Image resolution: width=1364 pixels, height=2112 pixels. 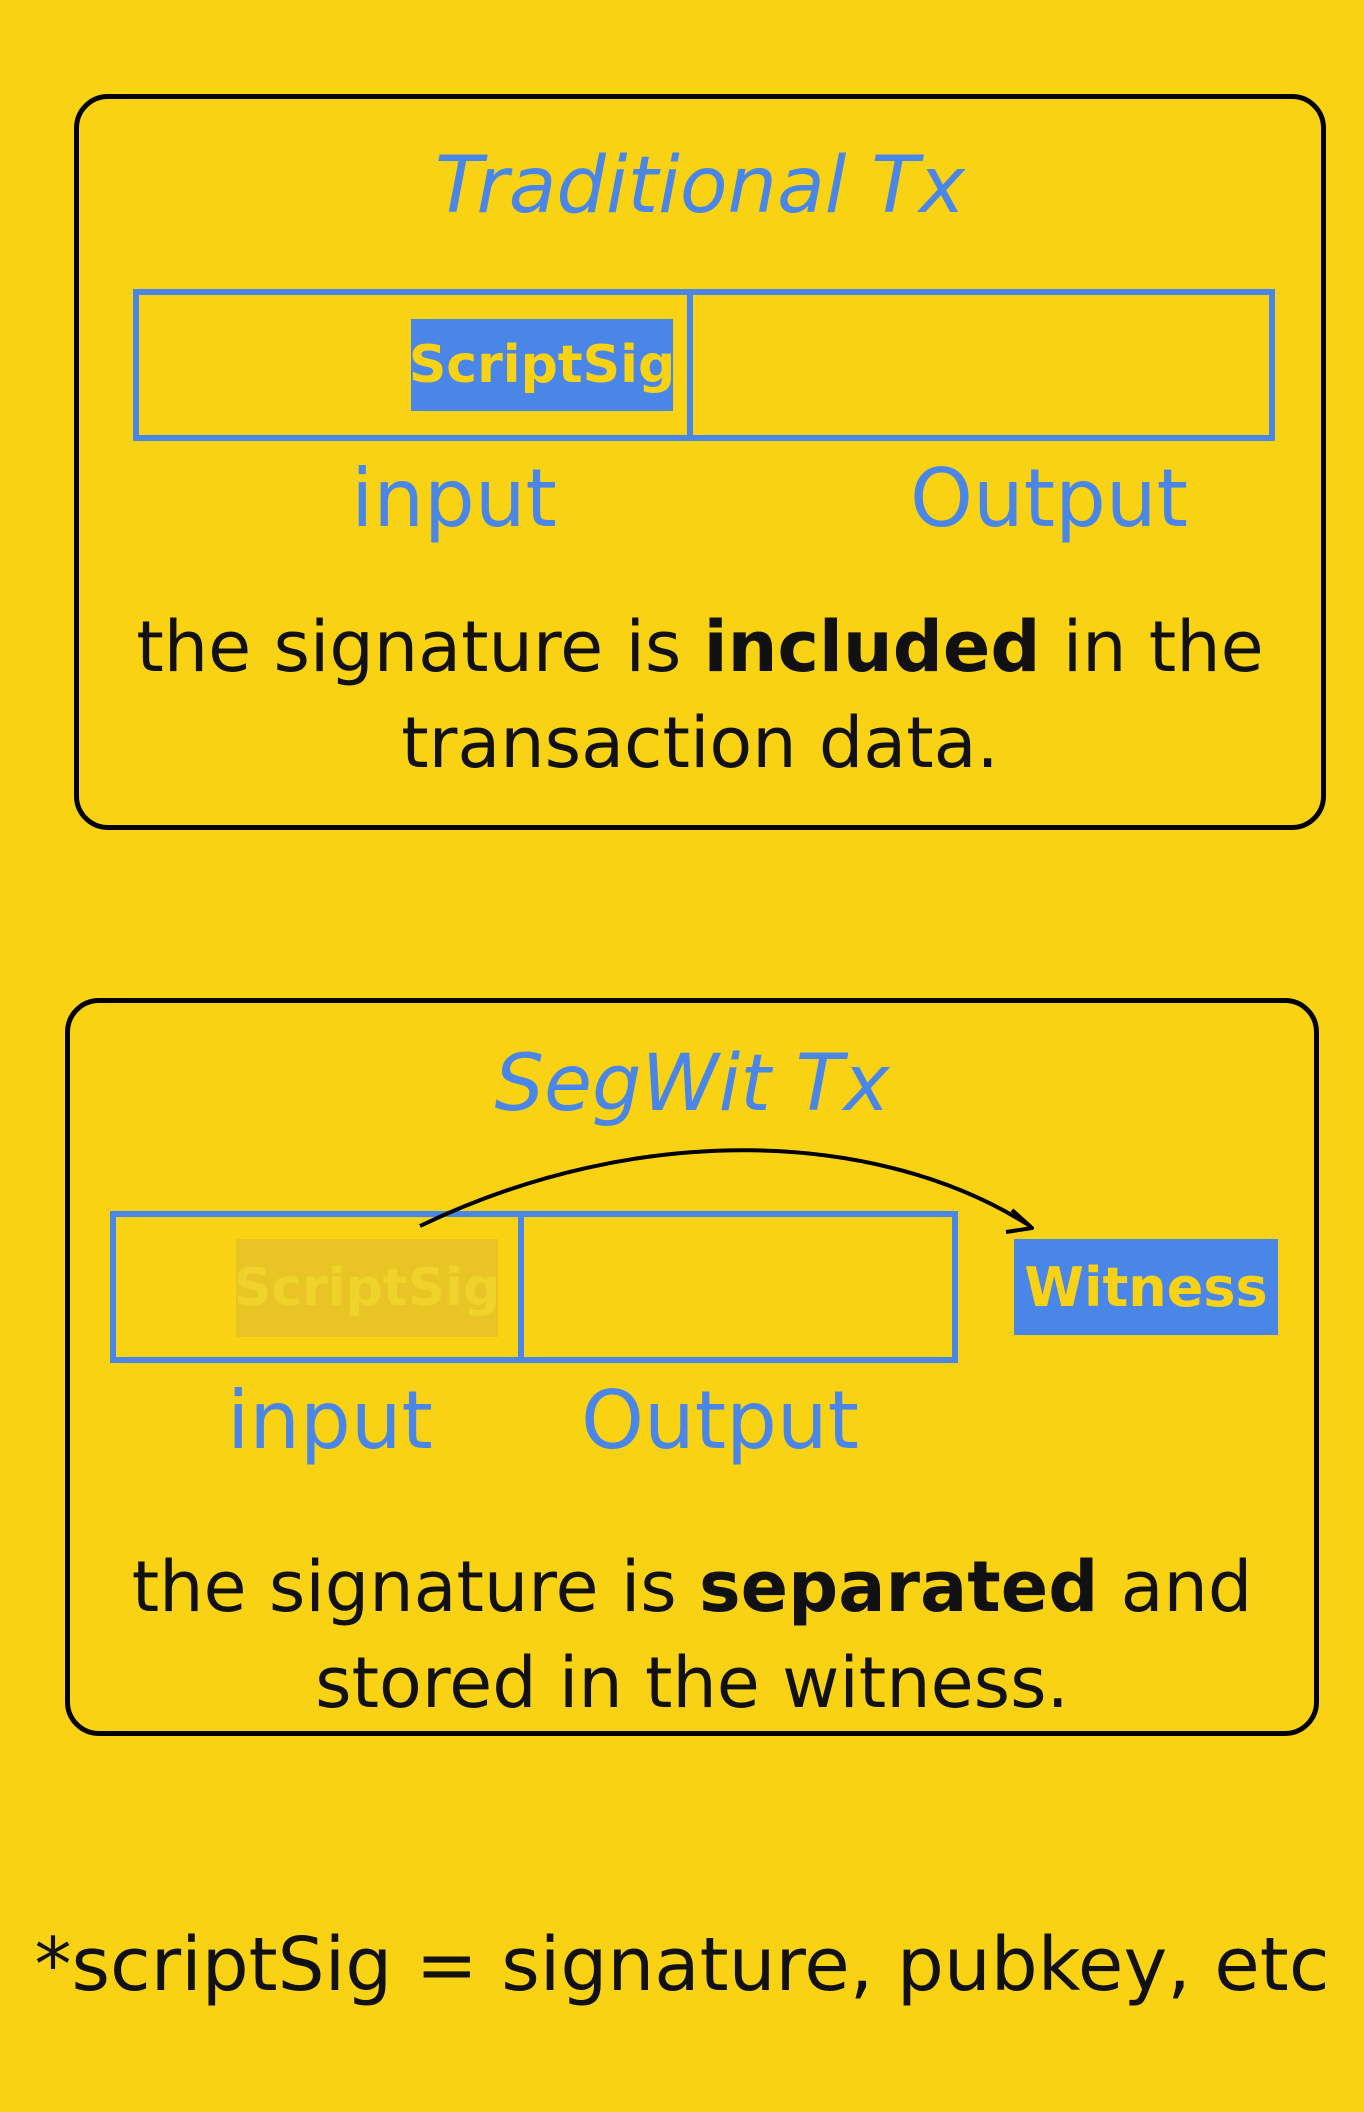 What do you see at coordinates (784, 1635) in the screenshot?
I see `desc-text-post: and stored in the witness.` at bounding box center [784, 1635].